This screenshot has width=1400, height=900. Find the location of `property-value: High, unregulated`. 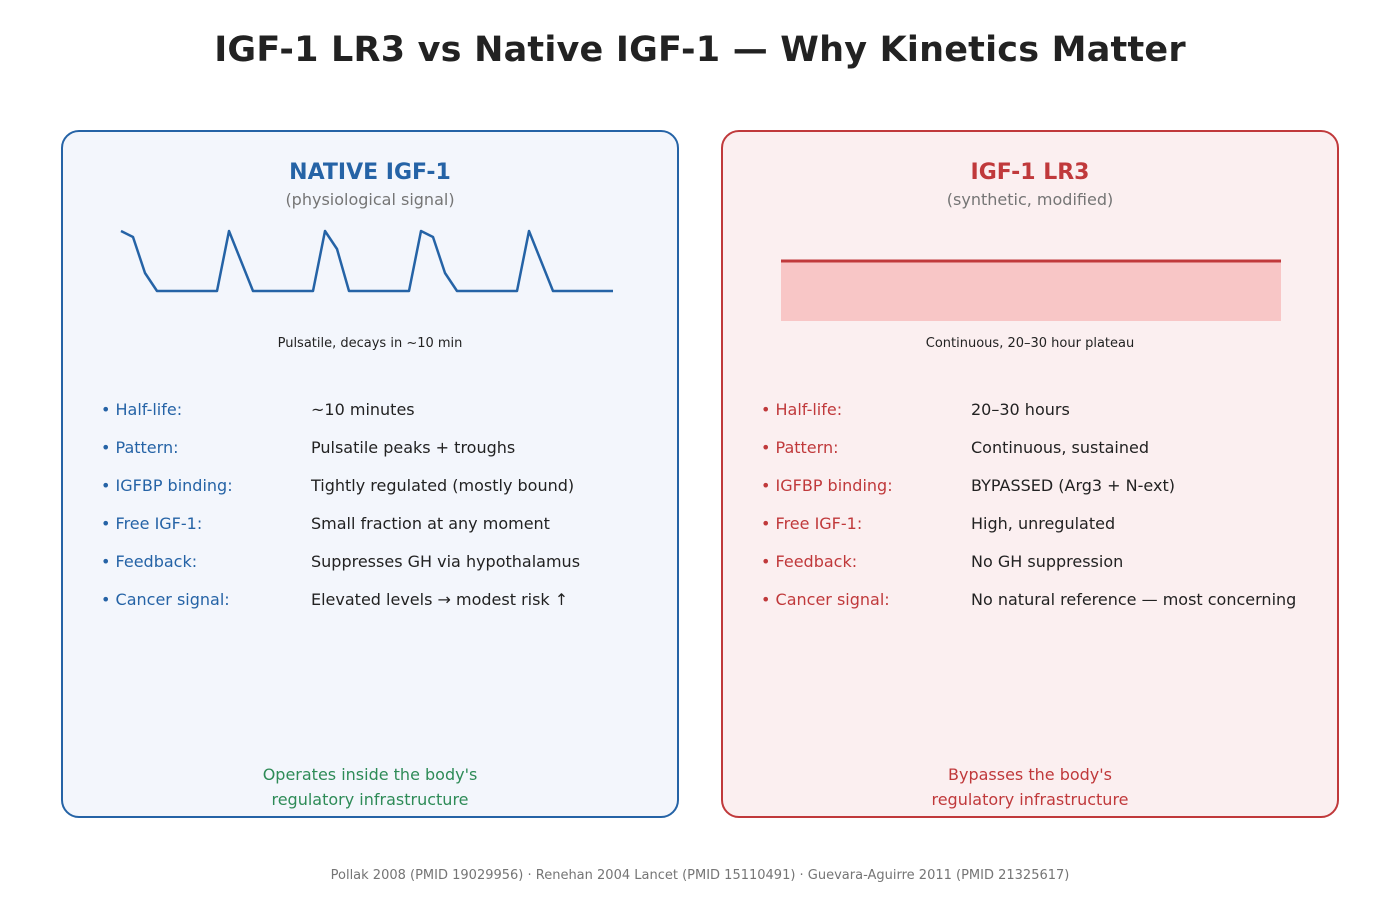

property-value: High, unregulated is located at coordinates (1043, 523).